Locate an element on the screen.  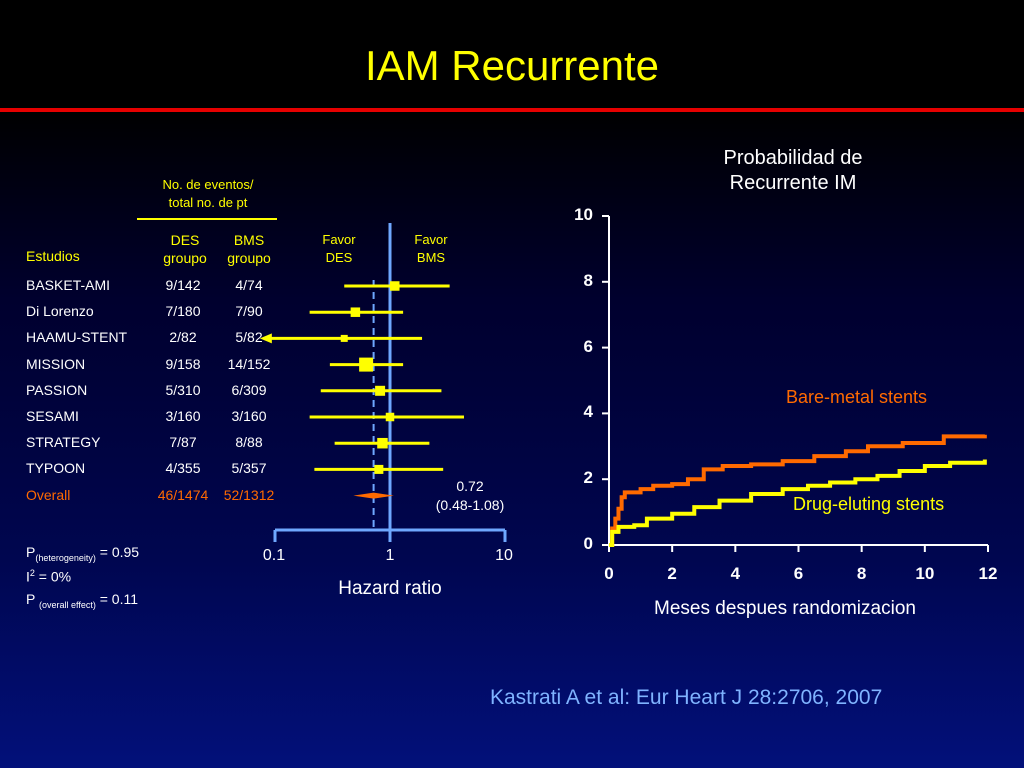
bms-events: 6/309 is located at coordinates (249, 389).